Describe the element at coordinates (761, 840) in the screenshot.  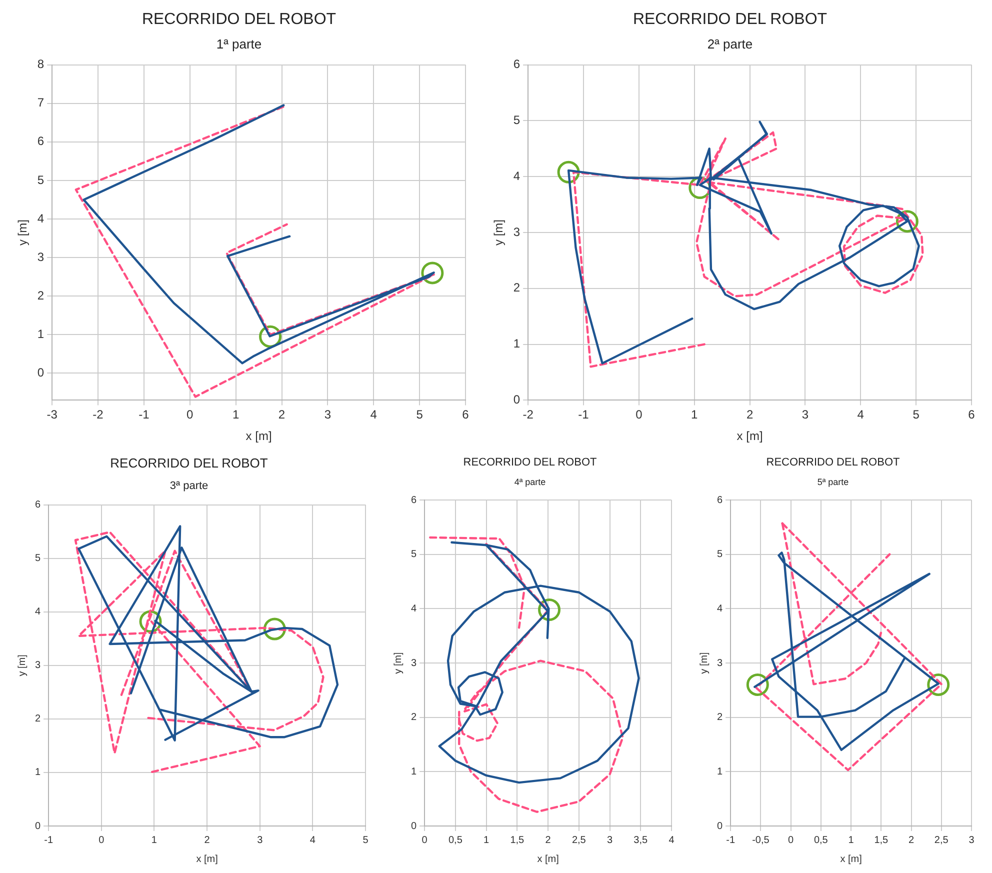
I see `x-tick-label: -0,5` at that location.